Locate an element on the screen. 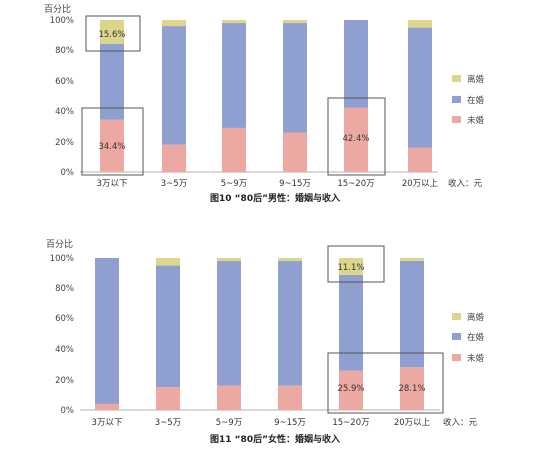  data-label: 42.4% is located at coordinates (355, 139).